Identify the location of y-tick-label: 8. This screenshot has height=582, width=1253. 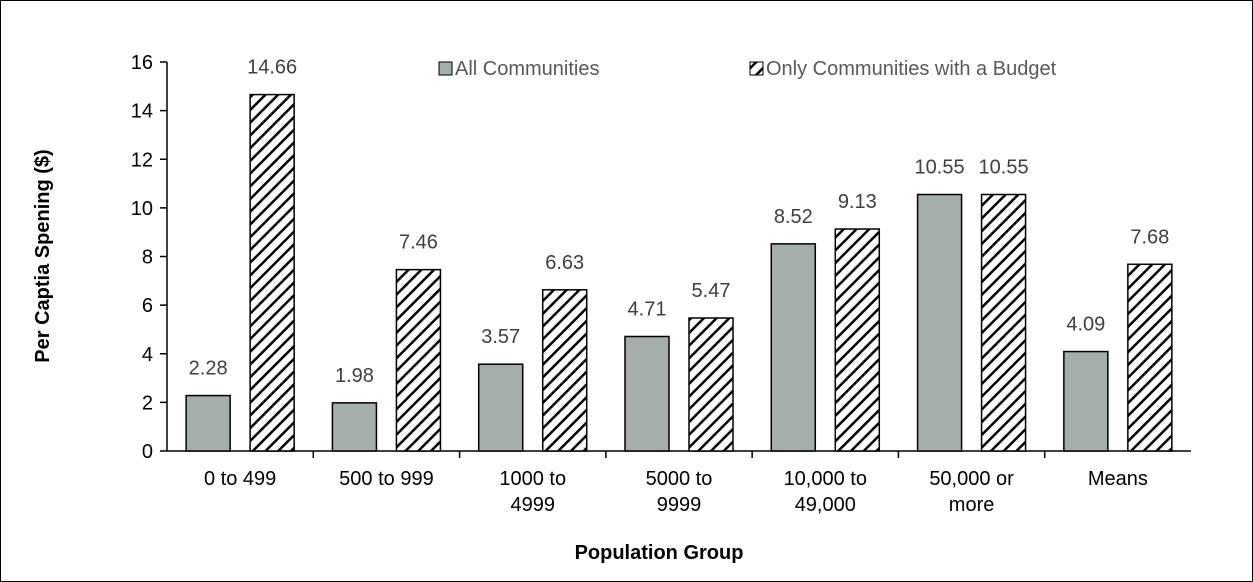
(147, 258).